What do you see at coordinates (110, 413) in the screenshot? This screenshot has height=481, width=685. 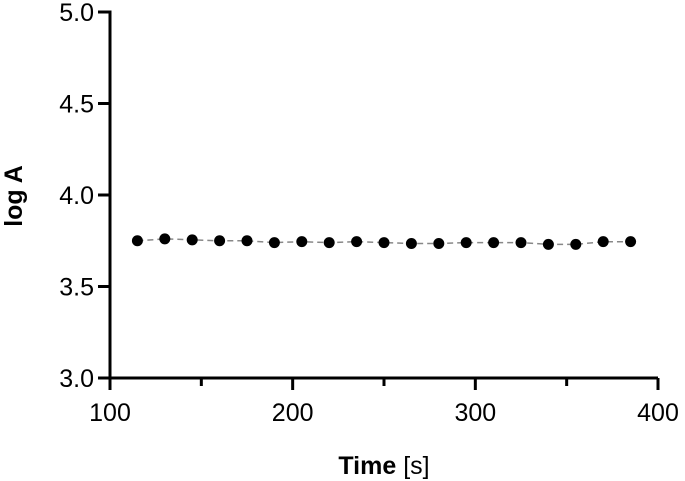 I see `x-tick-label: 100` at bounding box center [110, 413].